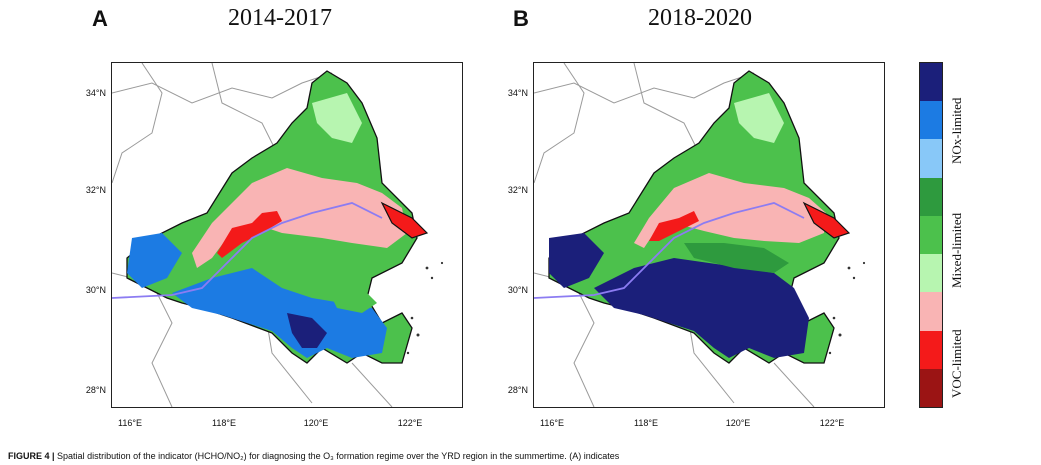 This screenshot has width=1041, height=465. I want to click on lon-tick-a-116: 116°E, so click(130, 423).